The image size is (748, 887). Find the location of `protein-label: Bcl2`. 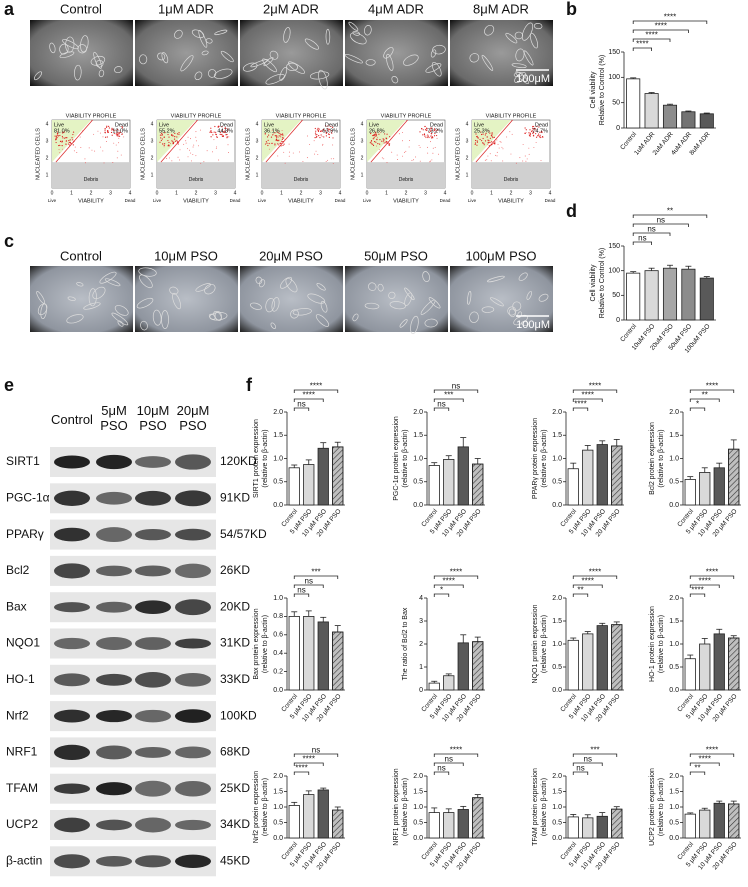

protein-label: Bcl2 is located at coordinates (18, 570).